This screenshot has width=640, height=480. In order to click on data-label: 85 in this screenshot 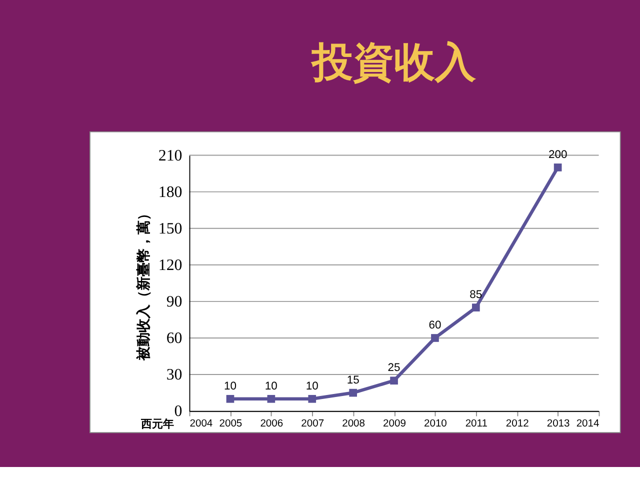, I will do `click(476, 295)`.